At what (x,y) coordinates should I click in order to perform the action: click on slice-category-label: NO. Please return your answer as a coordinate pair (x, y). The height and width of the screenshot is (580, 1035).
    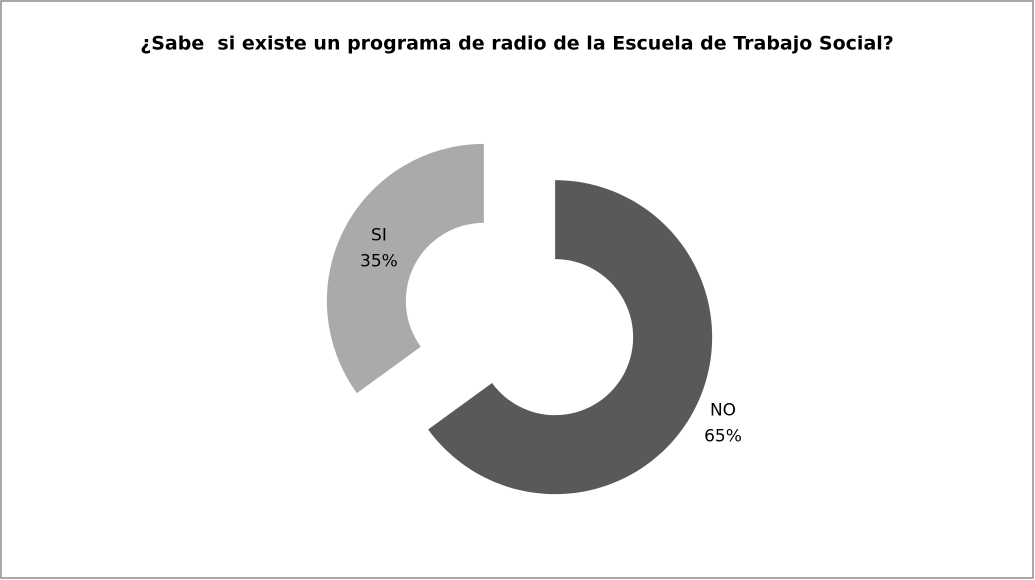
    Looking at the image, I should click on (723, 411).